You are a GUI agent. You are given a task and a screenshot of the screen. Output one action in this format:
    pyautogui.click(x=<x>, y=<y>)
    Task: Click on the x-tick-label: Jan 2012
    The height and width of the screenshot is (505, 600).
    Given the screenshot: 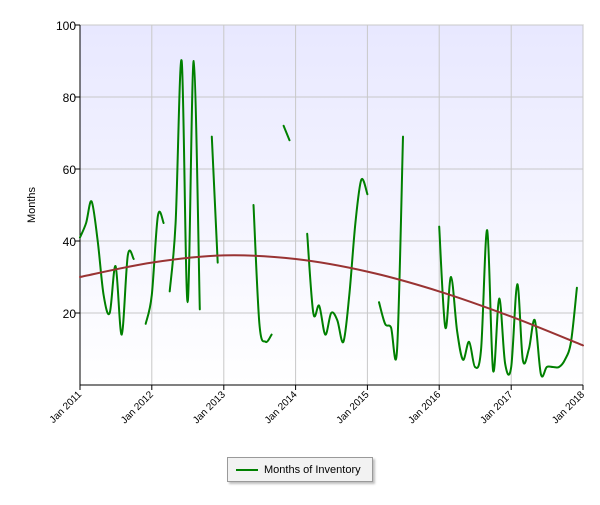 What is the action you would take?
    pyautogui.click(x=137, y=407)
    